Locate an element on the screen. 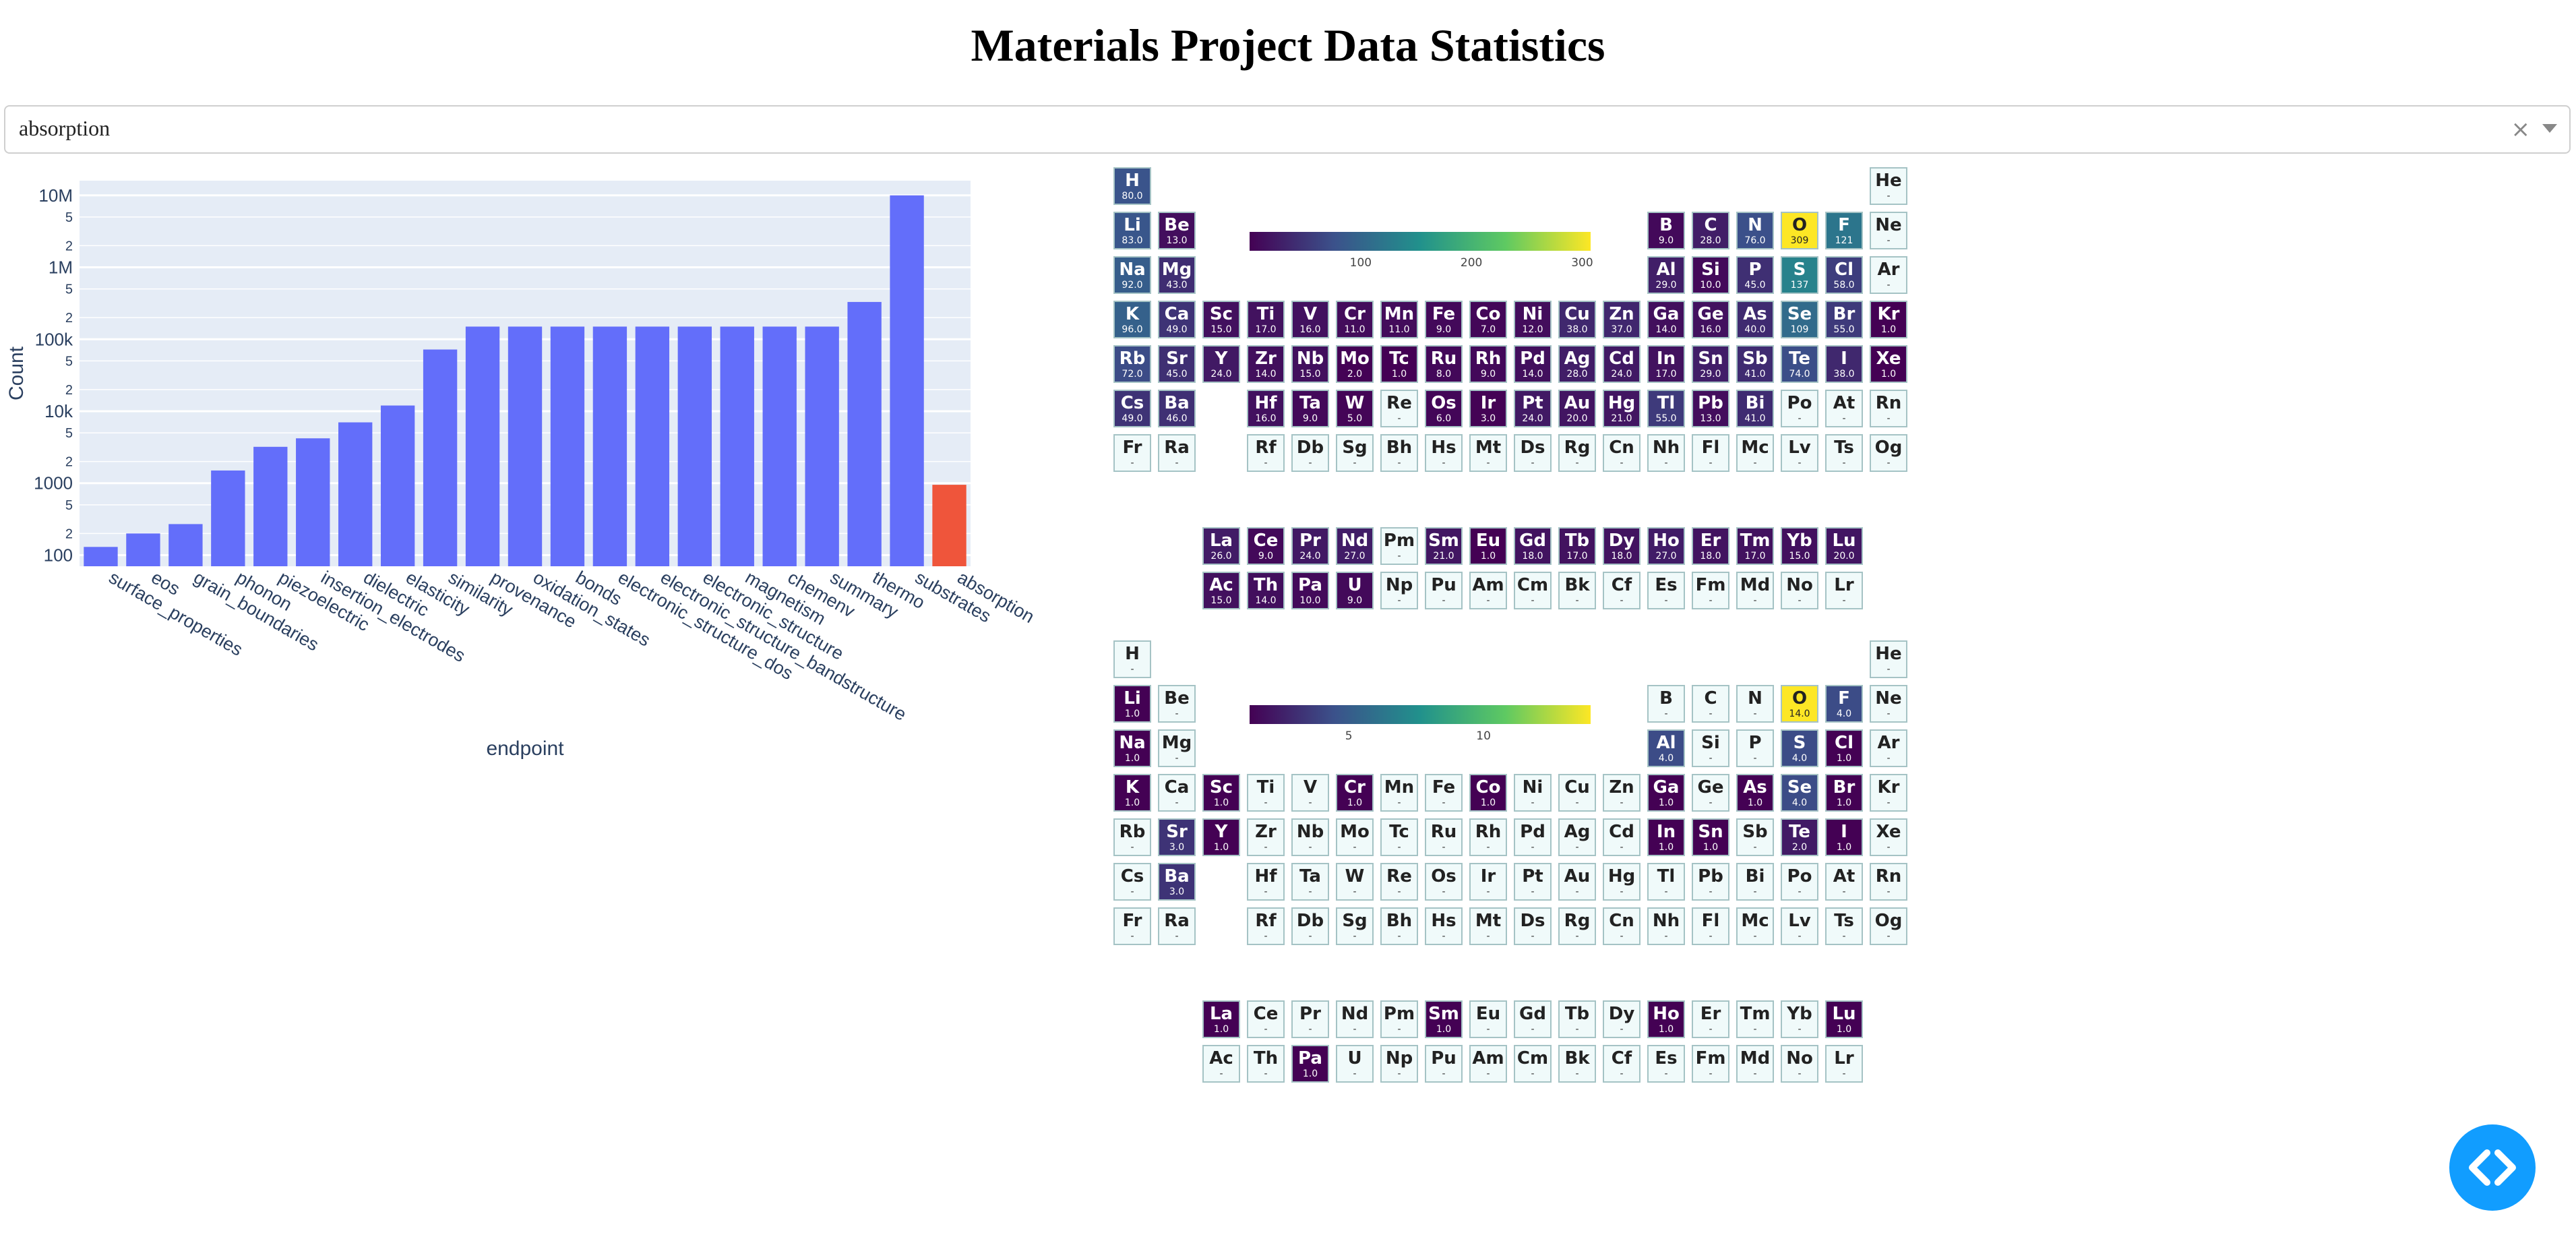  element-cell-yb: Yb 15.0 is located at coordinates (1800, 546).